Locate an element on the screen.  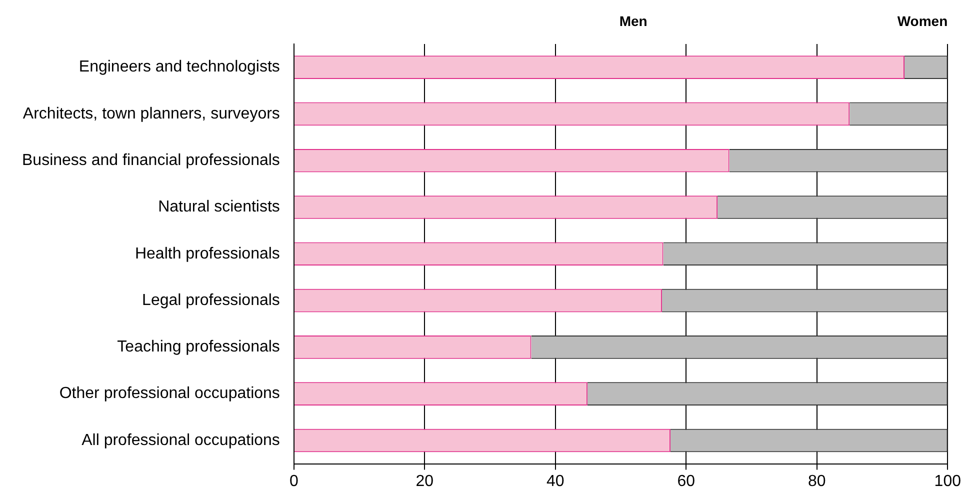
x-tick-label: 40 is located at coordinates (555, 481).